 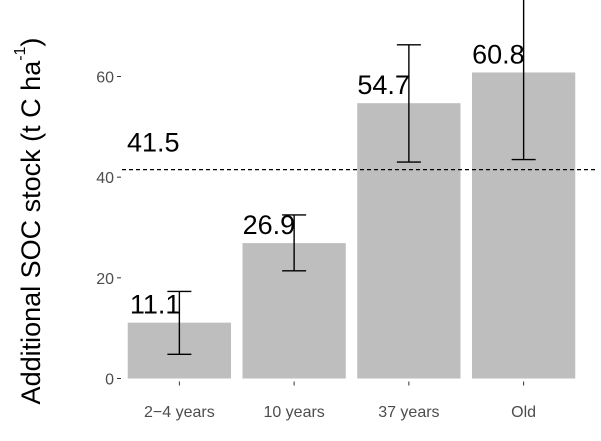 What do you see at coordinates (153, 143) in the screenshot?
I see `reference-line-label: 41.5` at bounding box center [153, 143].